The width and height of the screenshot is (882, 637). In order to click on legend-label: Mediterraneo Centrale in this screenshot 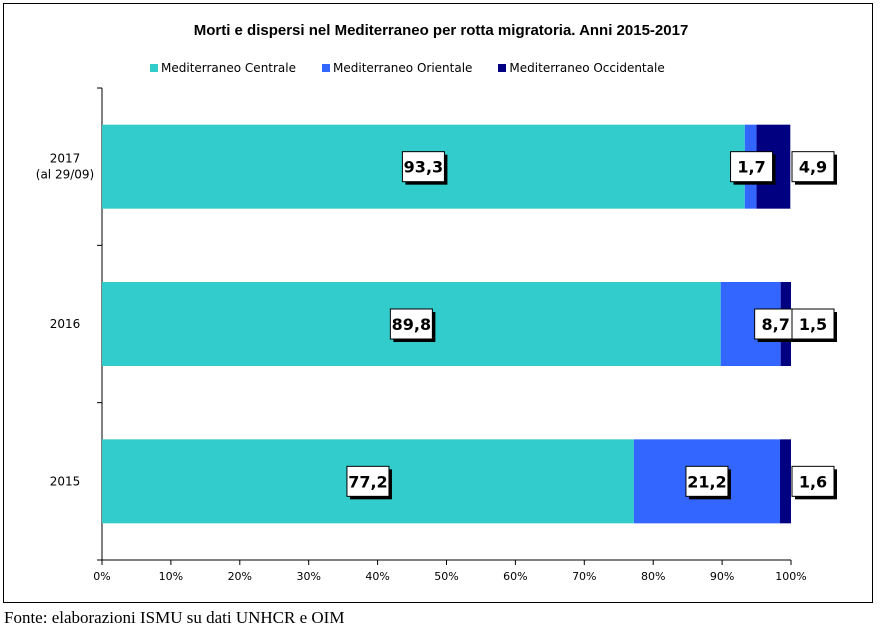, I will do `click(229, 68)`.